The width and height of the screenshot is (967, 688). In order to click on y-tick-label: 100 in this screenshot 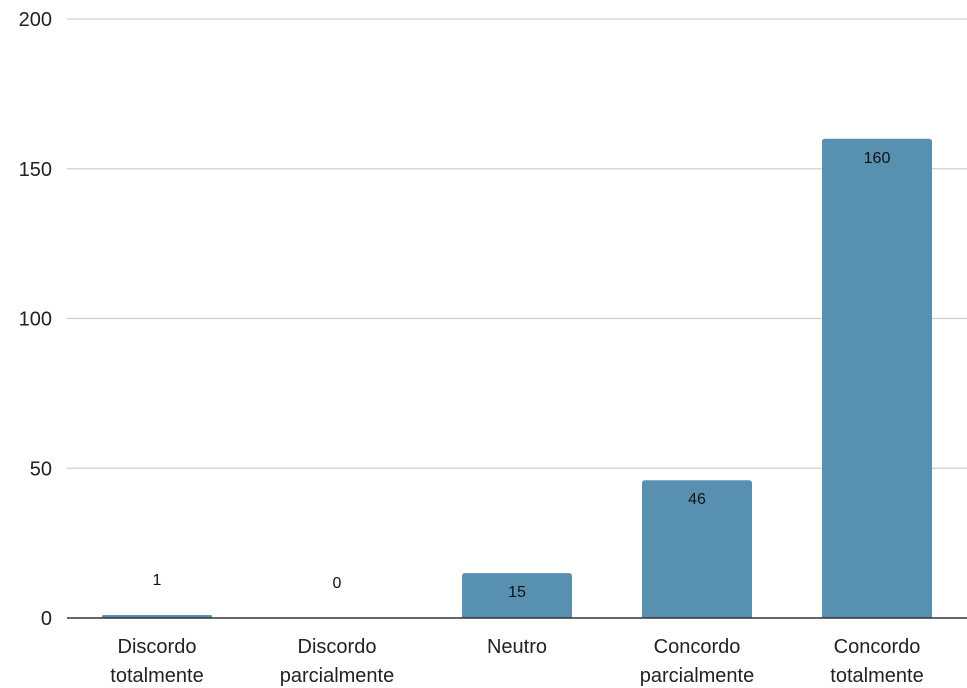, I will do `click(35, 320)`.